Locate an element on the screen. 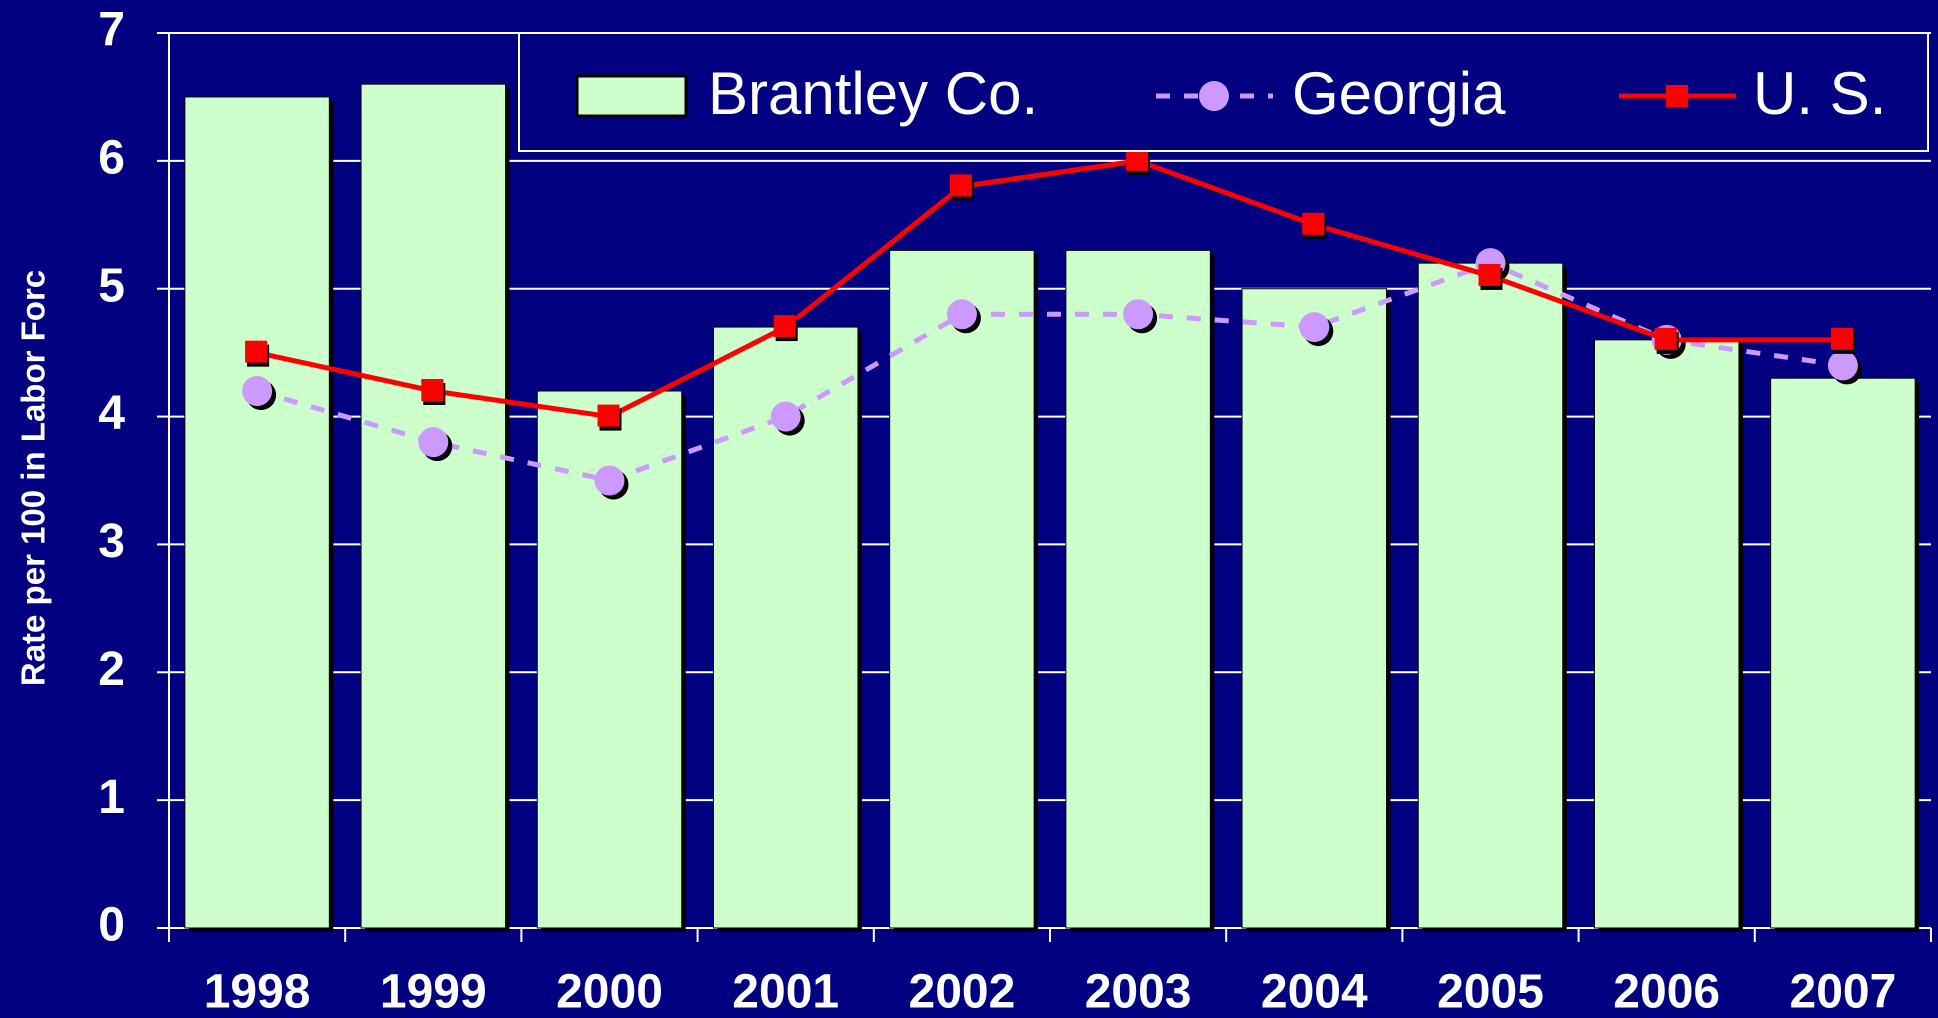  legend-label: Georgia is located at coordinates (1399, 93).